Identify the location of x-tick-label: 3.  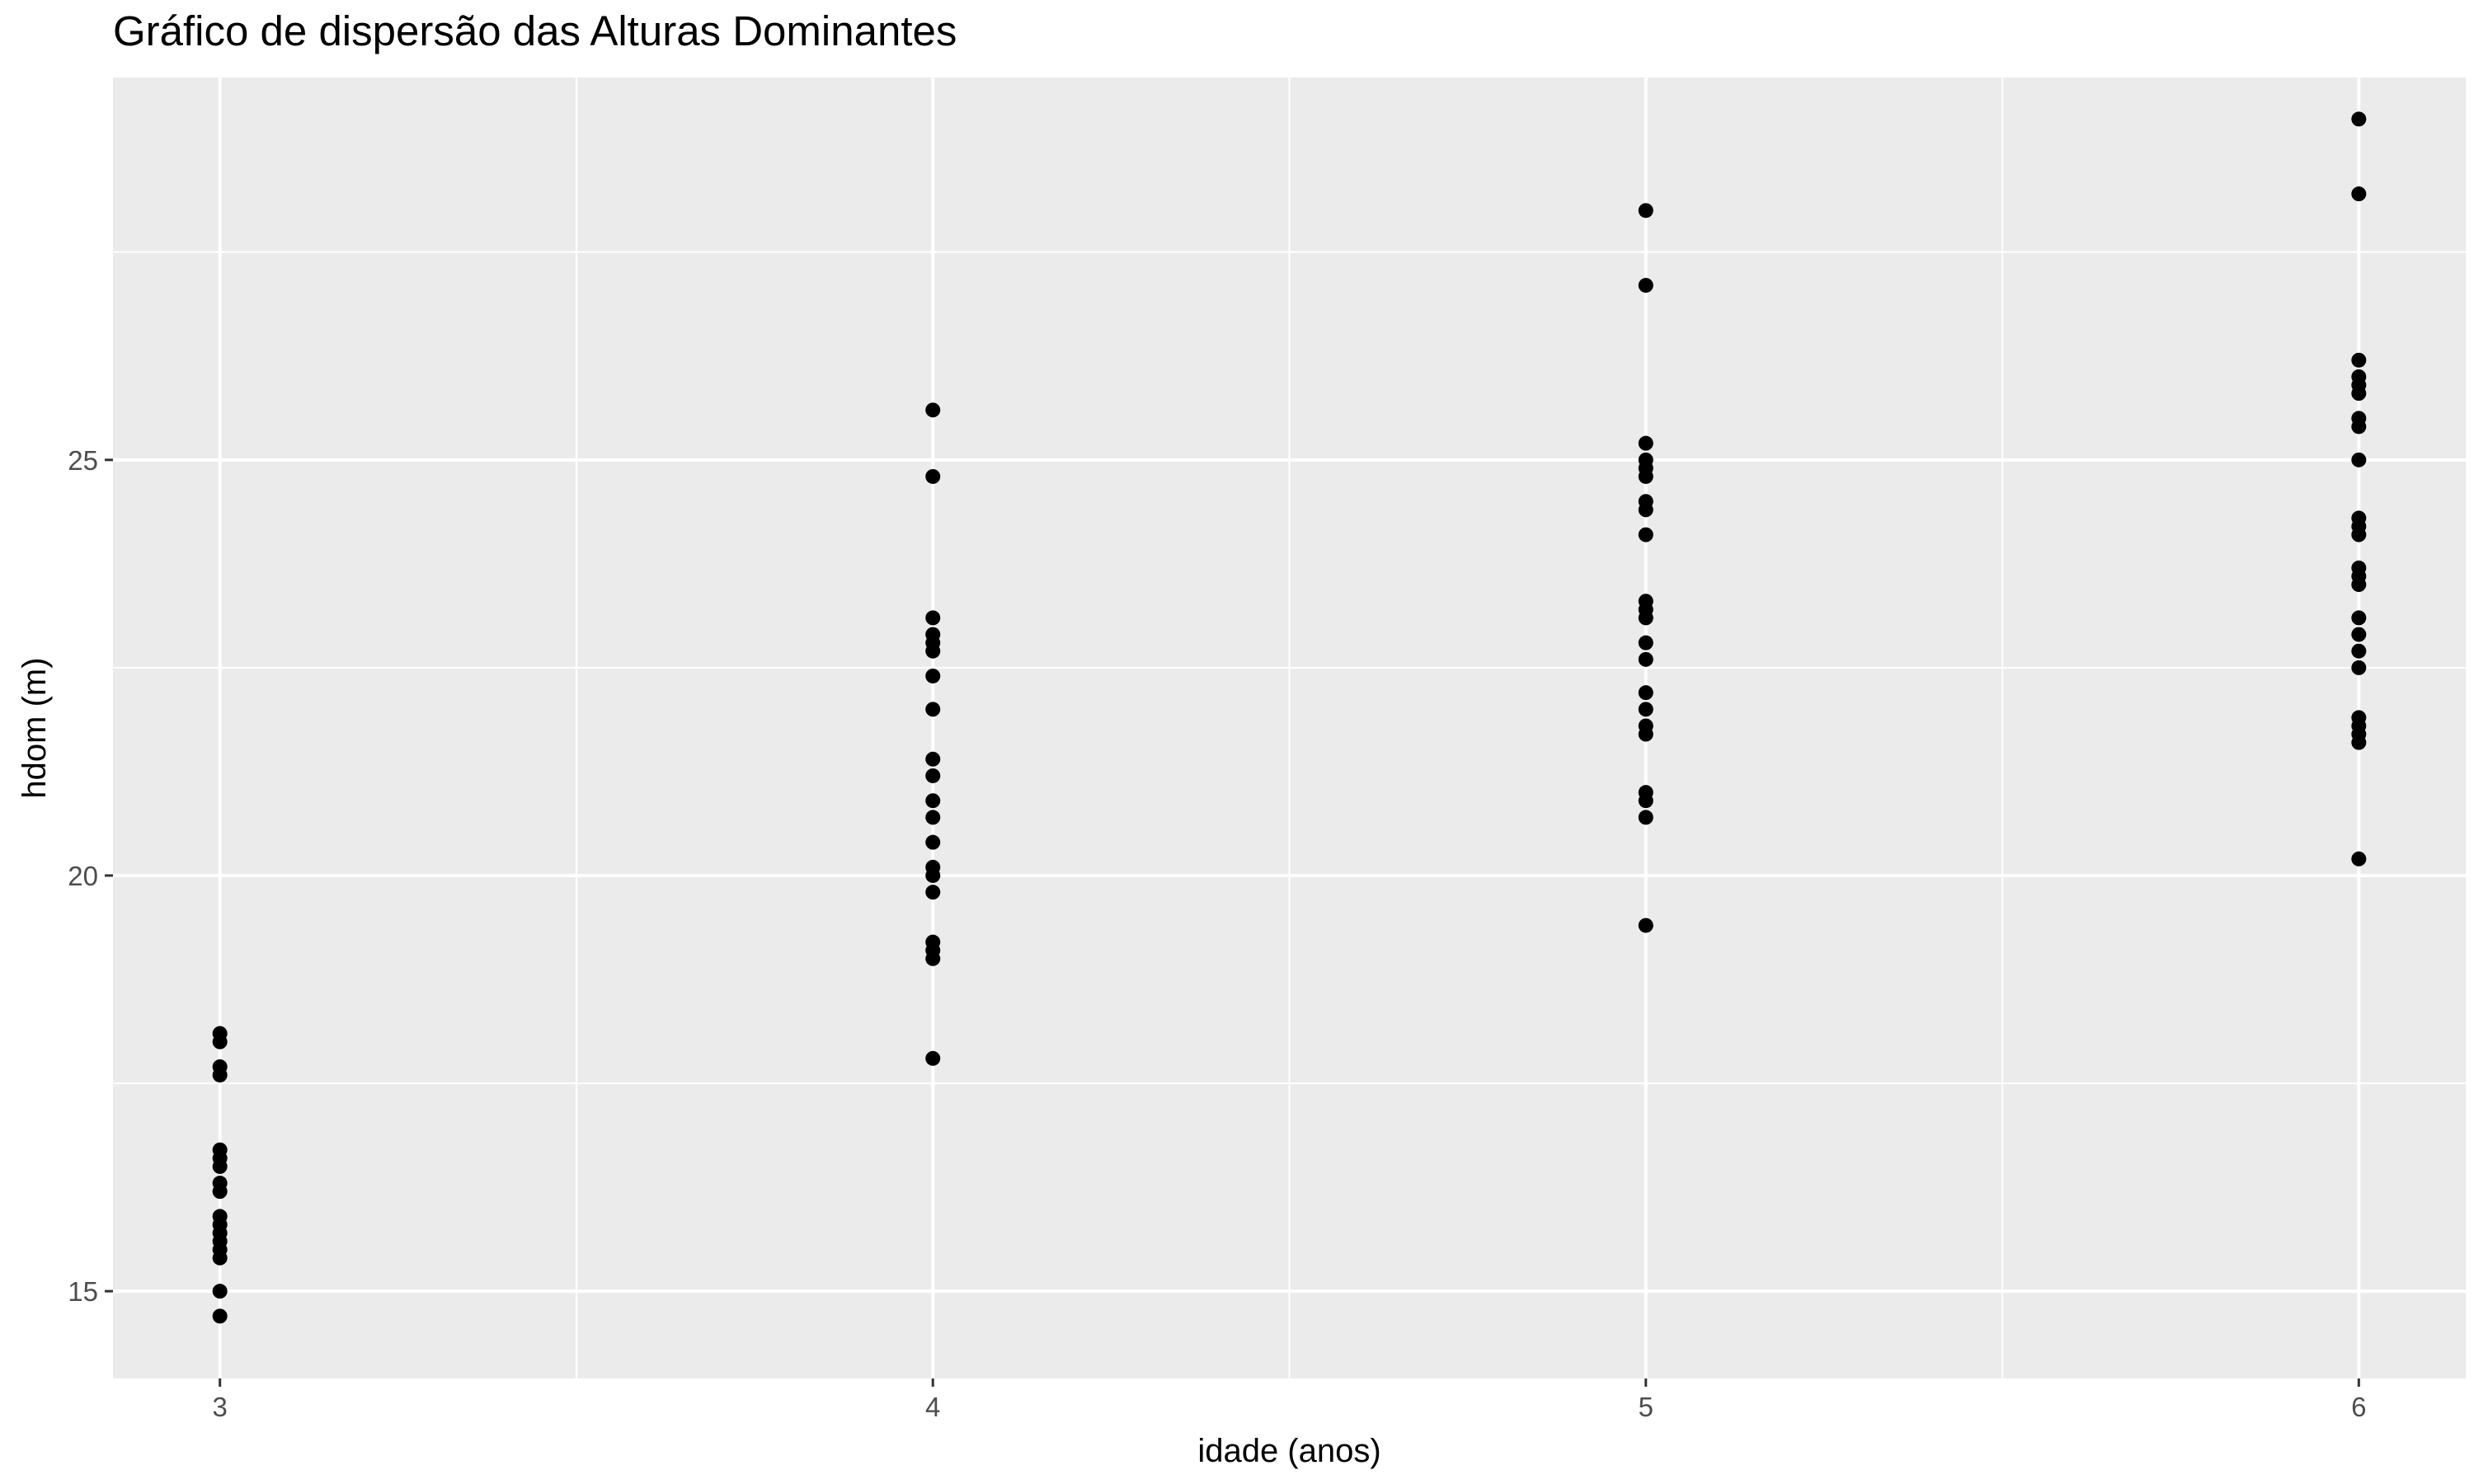
(220, 1407).